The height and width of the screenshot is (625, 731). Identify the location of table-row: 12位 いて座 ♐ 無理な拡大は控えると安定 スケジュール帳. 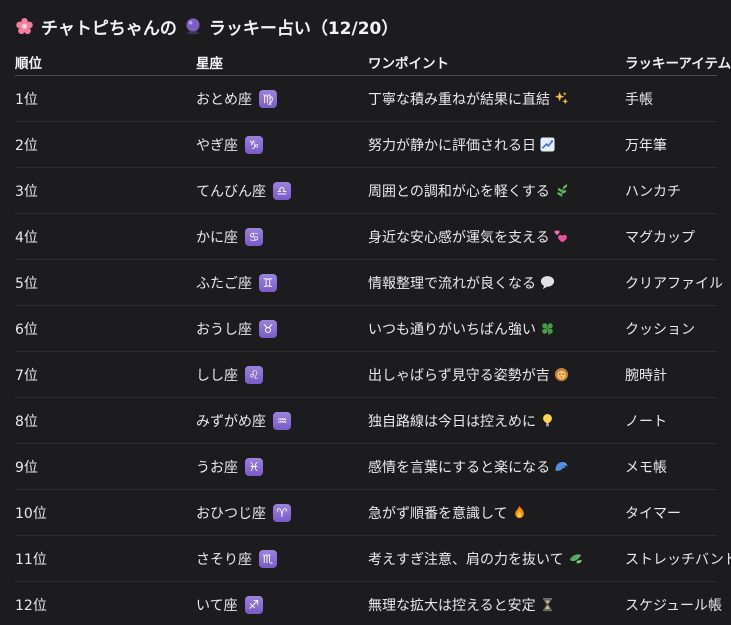
(368, 603).